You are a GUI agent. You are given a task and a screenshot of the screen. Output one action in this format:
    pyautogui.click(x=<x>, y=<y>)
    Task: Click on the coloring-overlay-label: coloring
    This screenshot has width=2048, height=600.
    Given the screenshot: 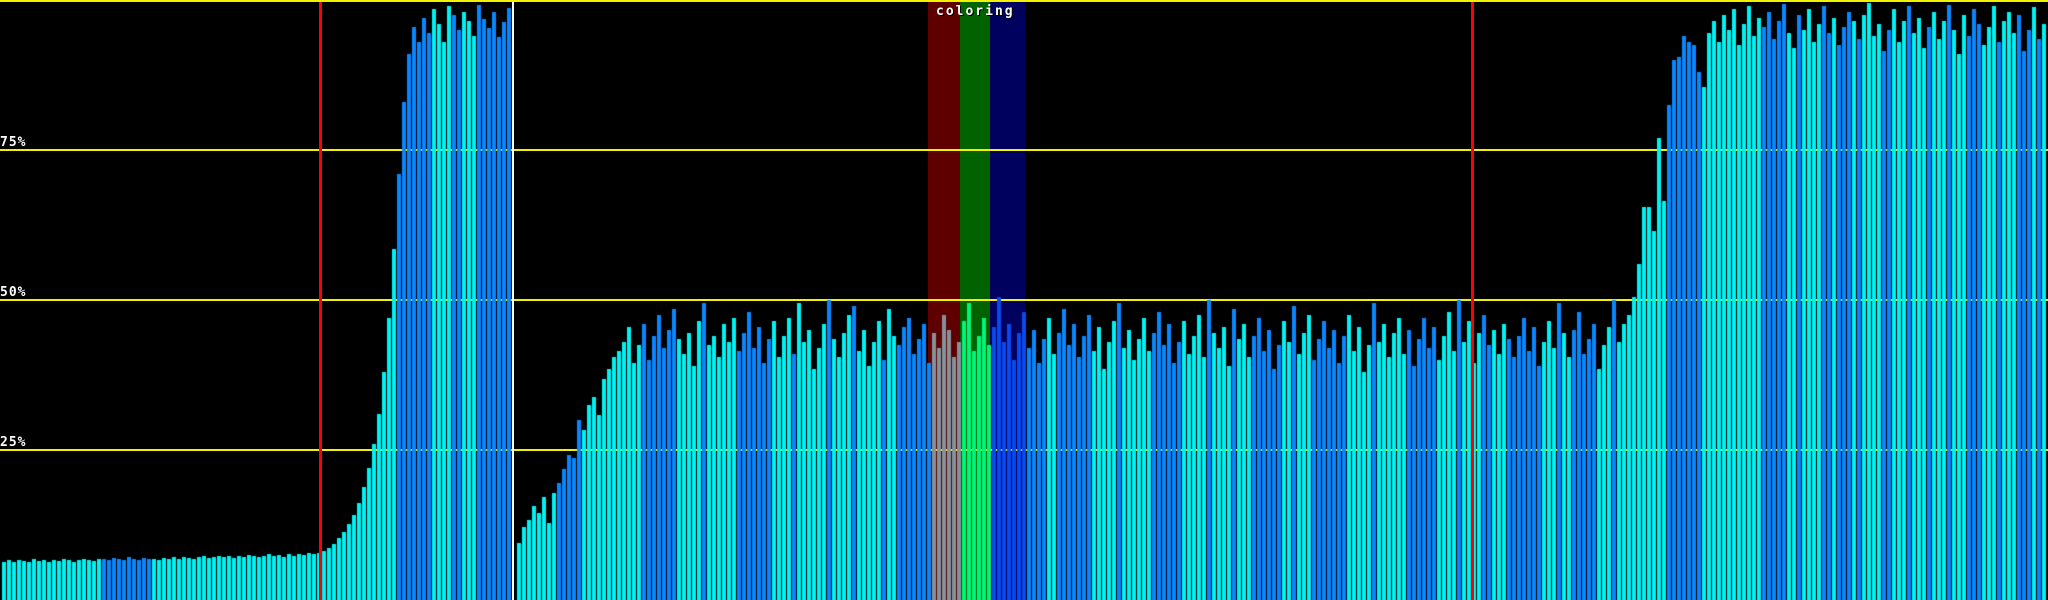 What is the action you would take?
    pyautogui.click(x=975, y=11)
    